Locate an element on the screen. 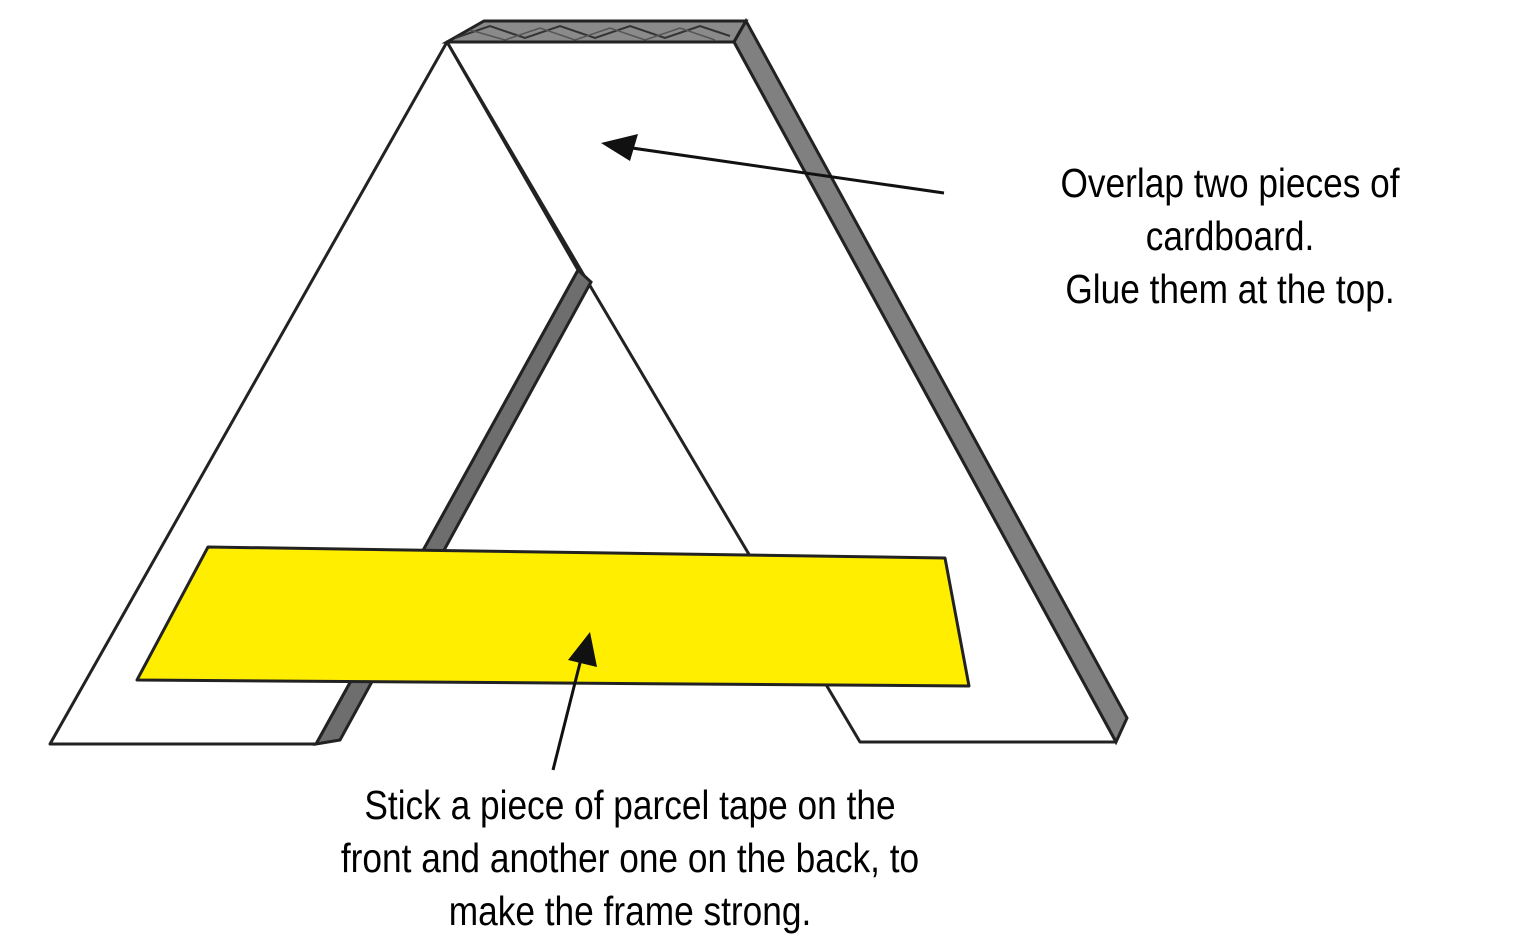 This screenshot has height=950, width=1518. instruction-line: cardboard. is located at coordinates (1230, 236).